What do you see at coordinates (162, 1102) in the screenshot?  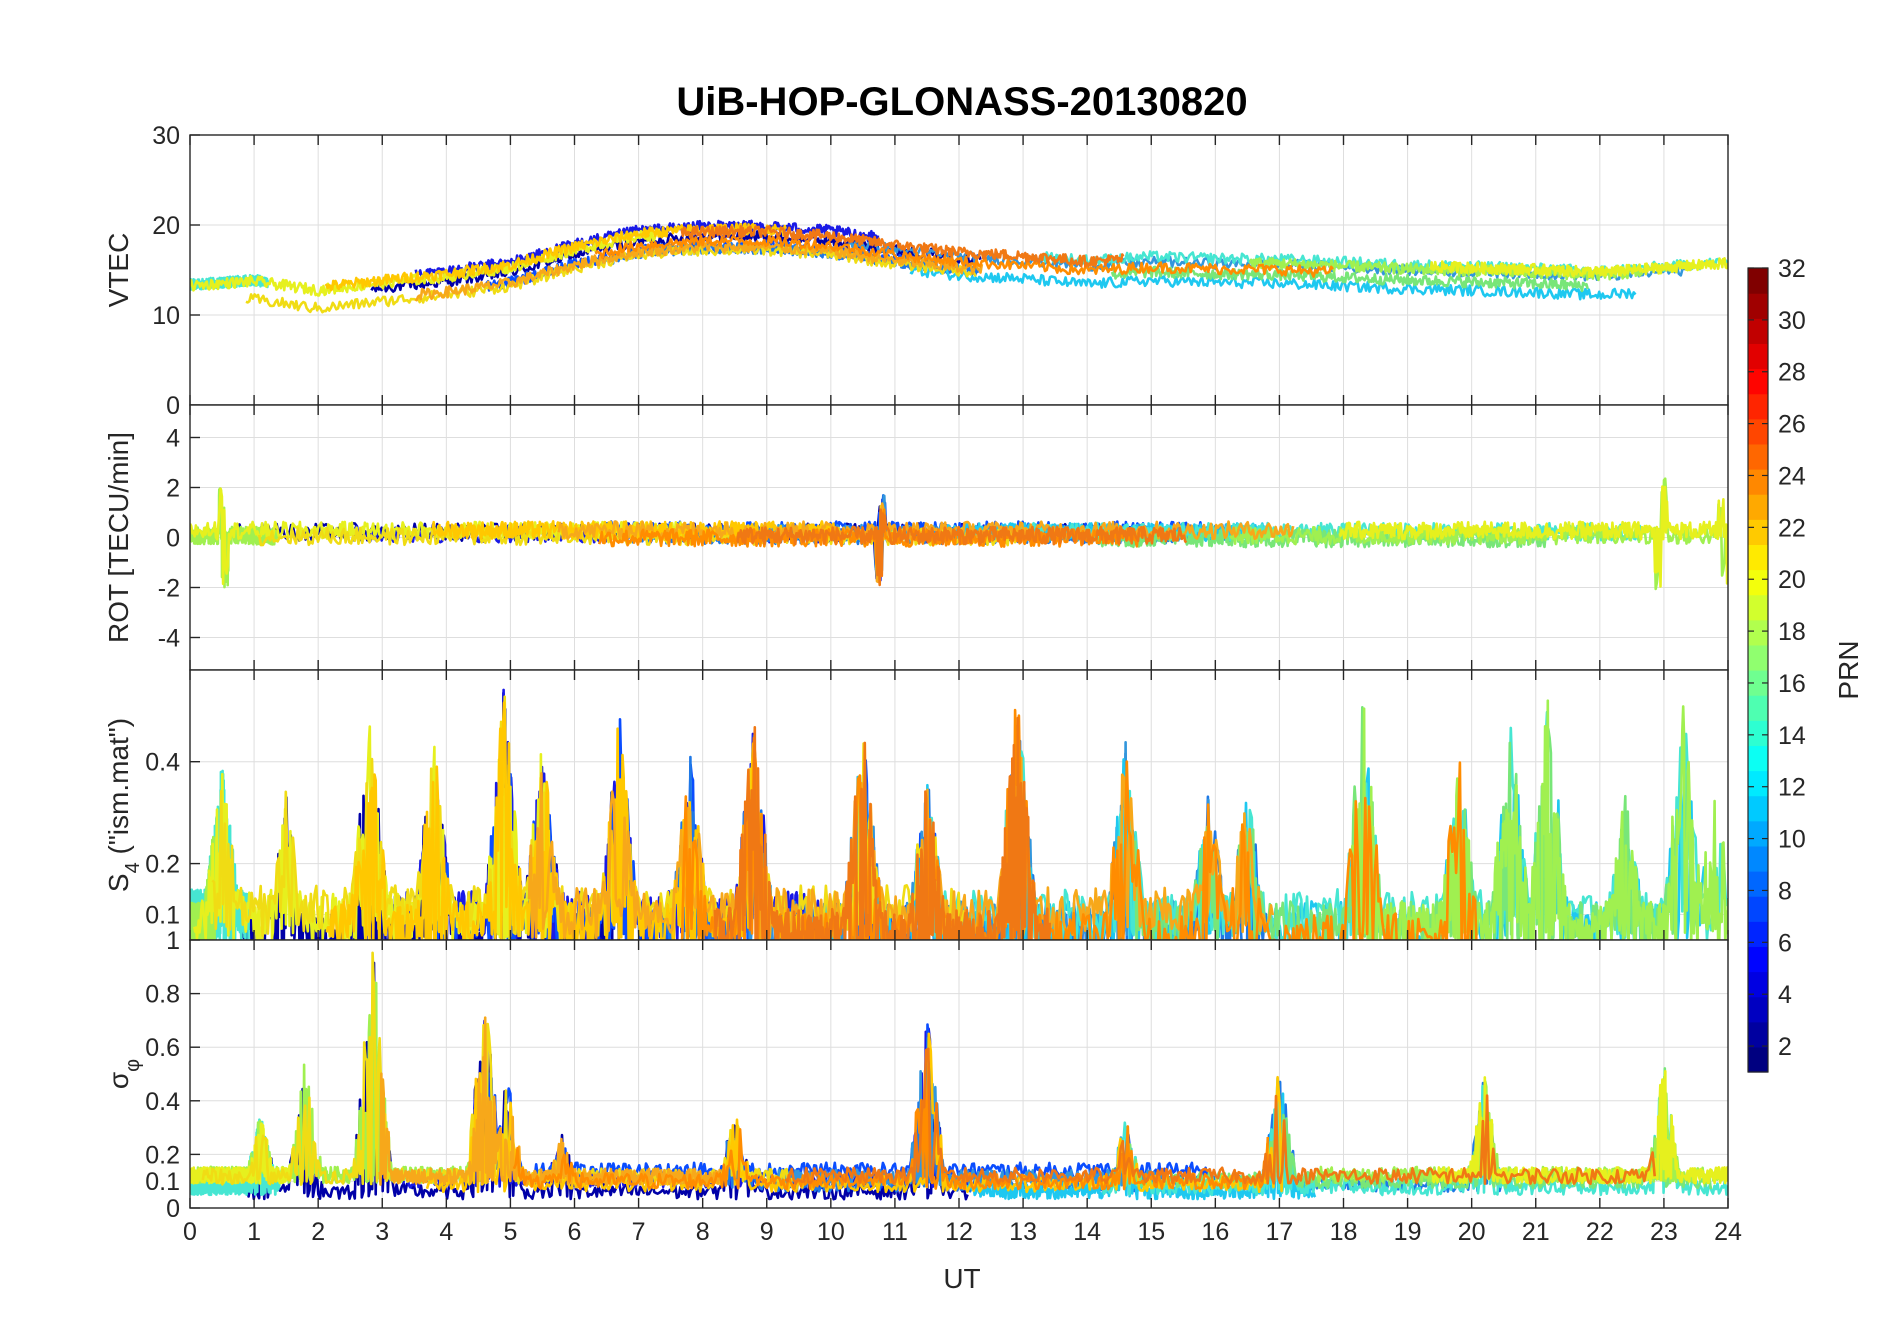 I see `y-tick-label: 0.4` at bounding box center [162, 1102].